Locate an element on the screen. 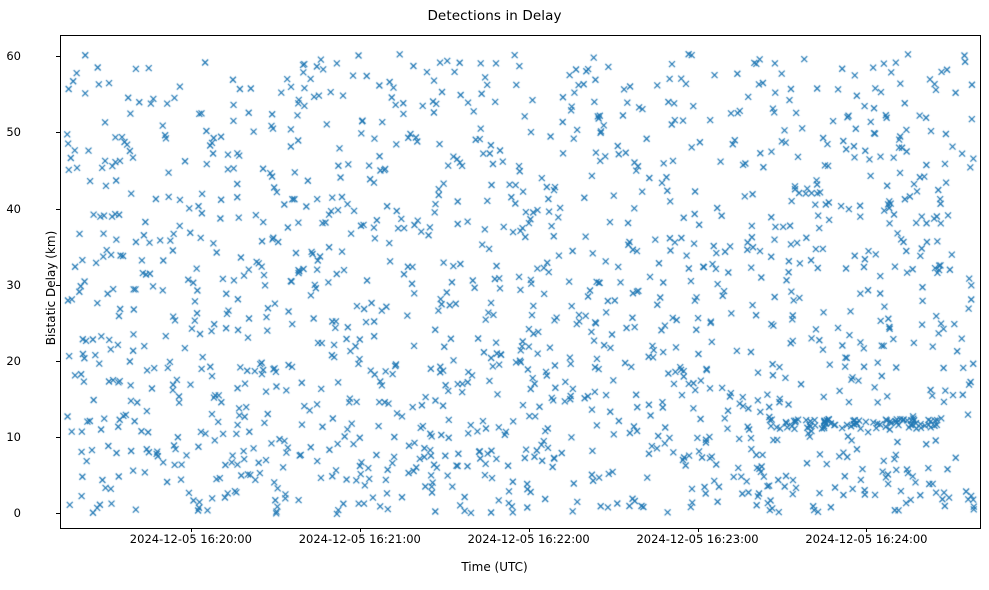 This screenshot has width=989, height=590. x-tick-label: 2024-12-05 16:22:00 is located at coordinates (528, 539).